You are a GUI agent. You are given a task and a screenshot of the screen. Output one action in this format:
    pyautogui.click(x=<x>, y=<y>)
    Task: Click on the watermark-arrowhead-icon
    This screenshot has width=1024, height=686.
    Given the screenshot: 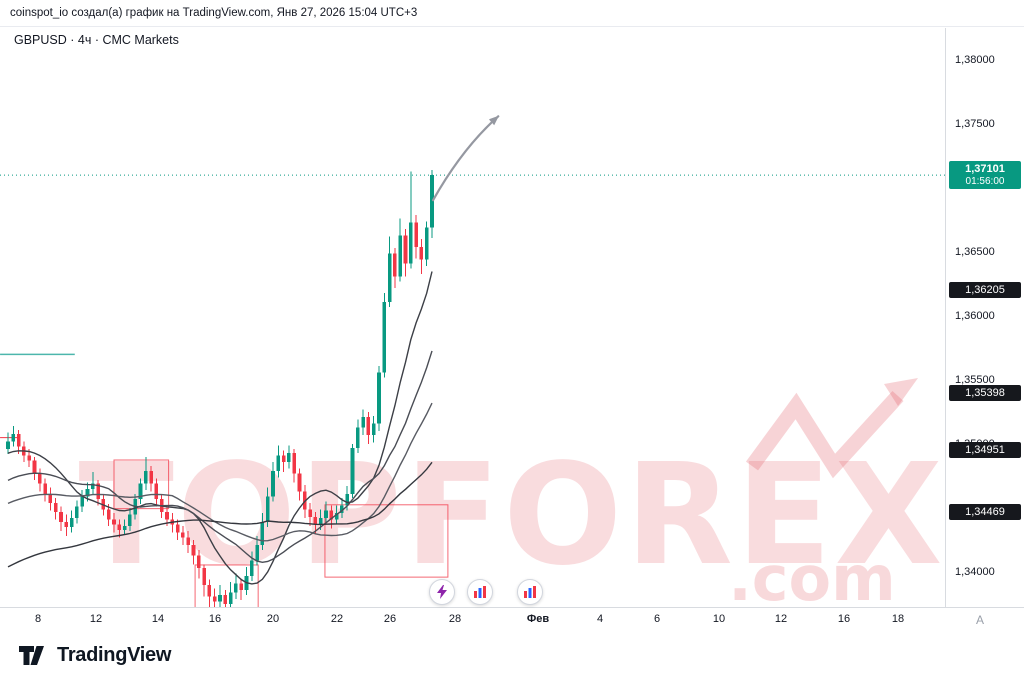 What is the action you would take?
    pyautogui.click(x=901, y=392)
    